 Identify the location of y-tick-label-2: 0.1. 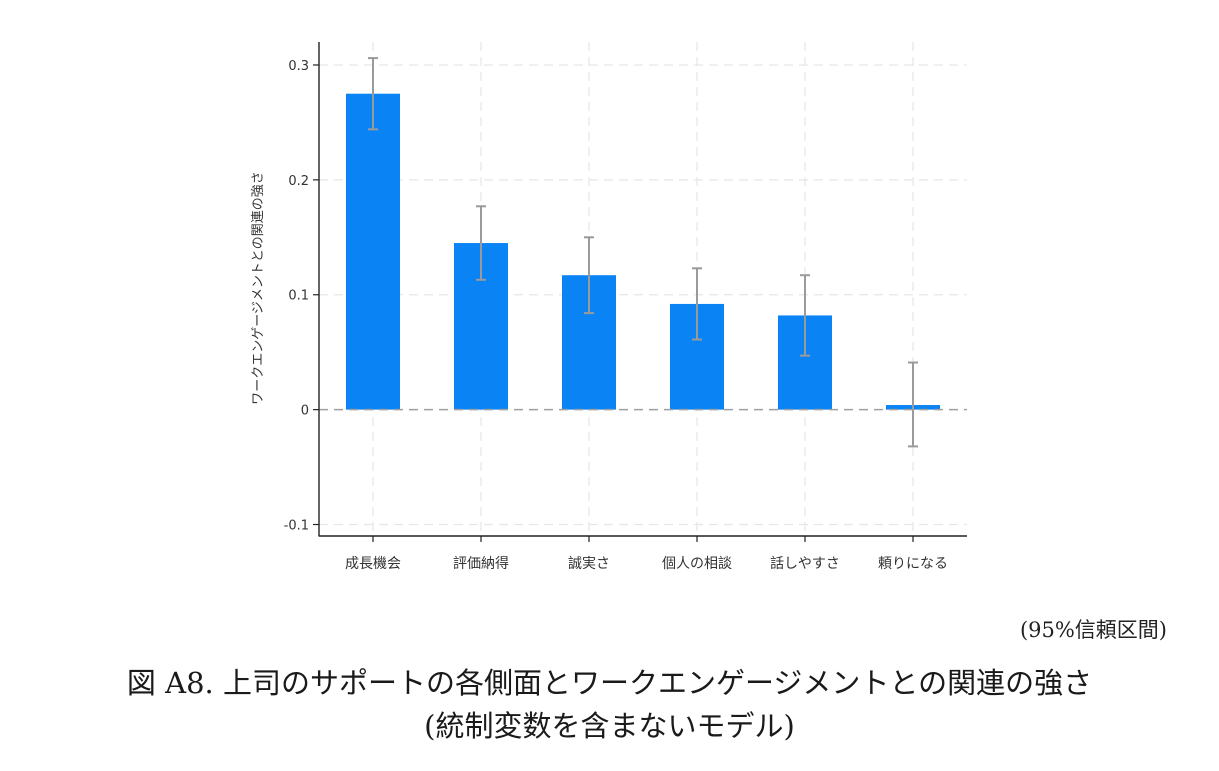
(298, 296).